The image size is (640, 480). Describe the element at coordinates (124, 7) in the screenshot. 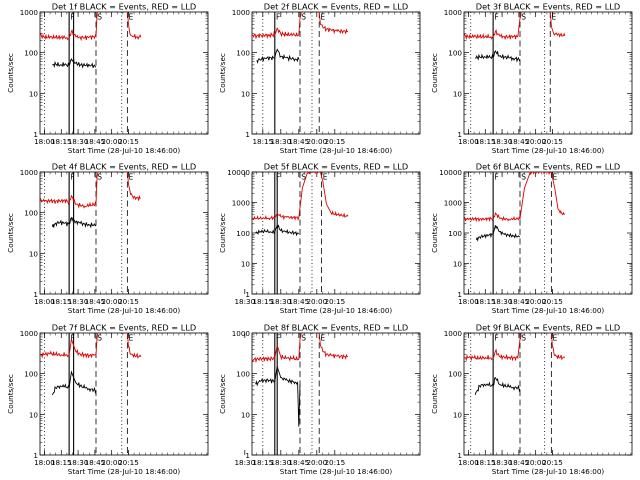

I see `panel-title: Det 1f BLACK = Events, RED = LLD` at that location.